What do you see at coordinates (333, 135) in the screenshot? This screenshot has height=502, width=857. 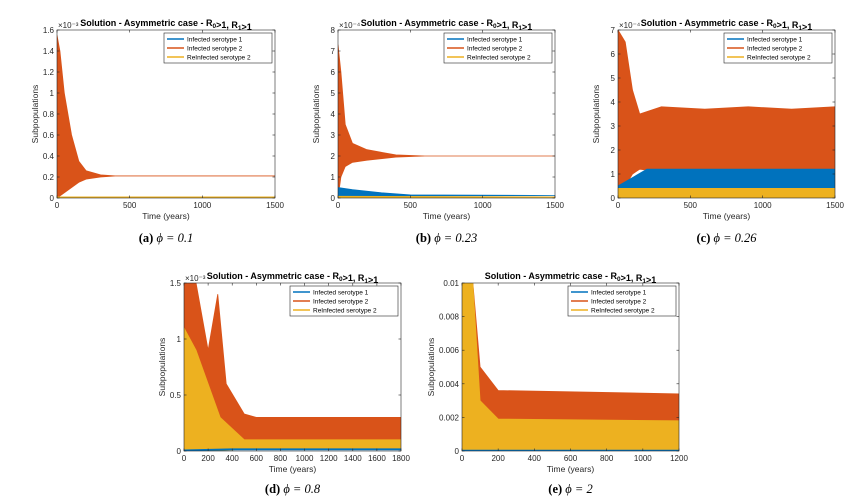 I see `y-tick-label: 3` at bounding box center [333, 135].